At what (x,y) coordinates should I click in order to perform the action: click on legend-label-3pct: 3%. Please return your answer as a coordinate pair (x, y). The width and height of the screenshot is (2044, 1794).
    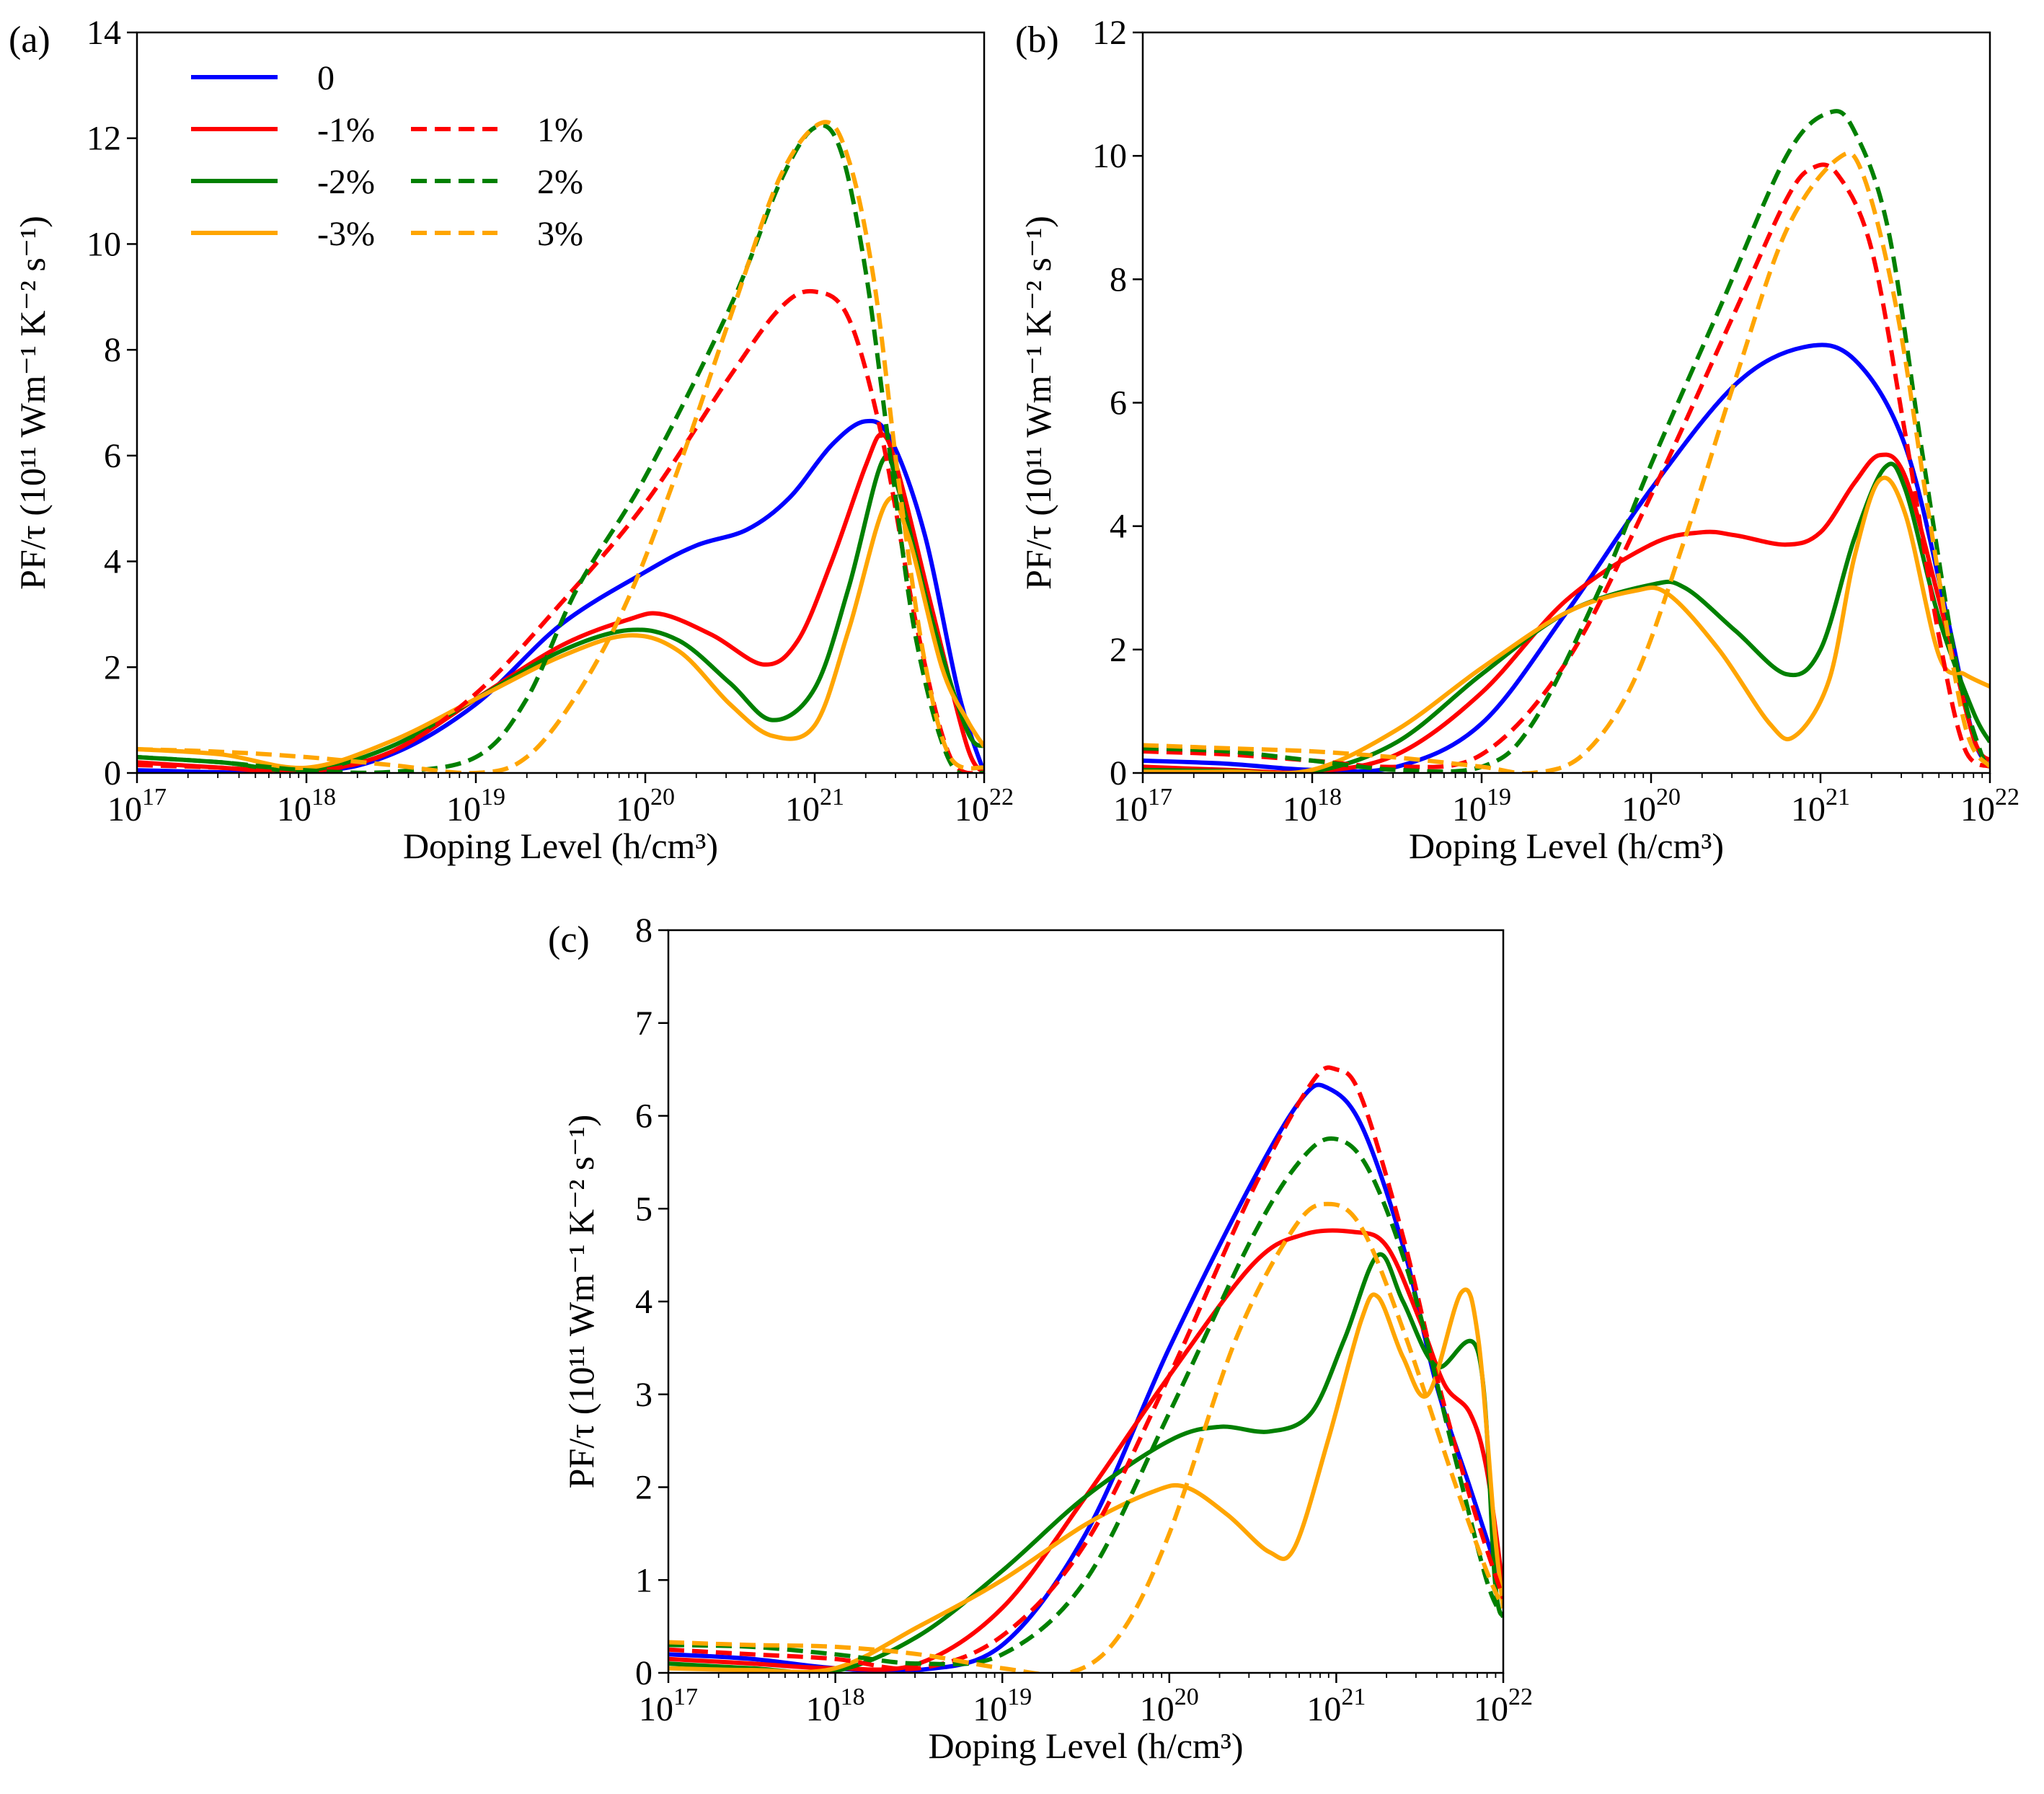
    Looking at the image, I should click on (560, 234).